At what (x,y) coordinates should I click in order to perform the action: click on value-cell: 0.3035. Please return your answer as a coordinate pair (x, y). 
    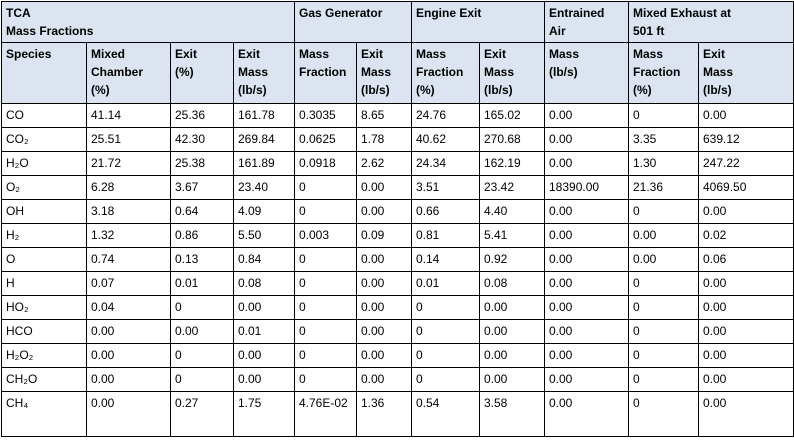
    Looking at the image, I should click on (325, 115).